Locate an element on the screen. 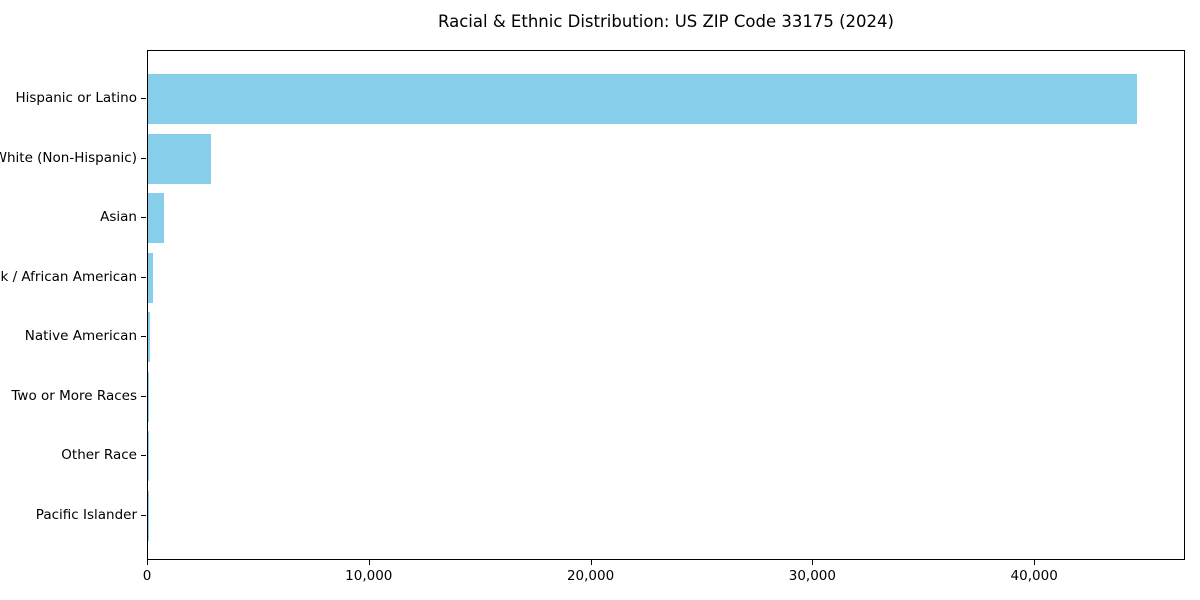 The width and height of the screenshot is (1200, 600). x-tick-label-10000: 10,000 is located at coordinates (369, 576).